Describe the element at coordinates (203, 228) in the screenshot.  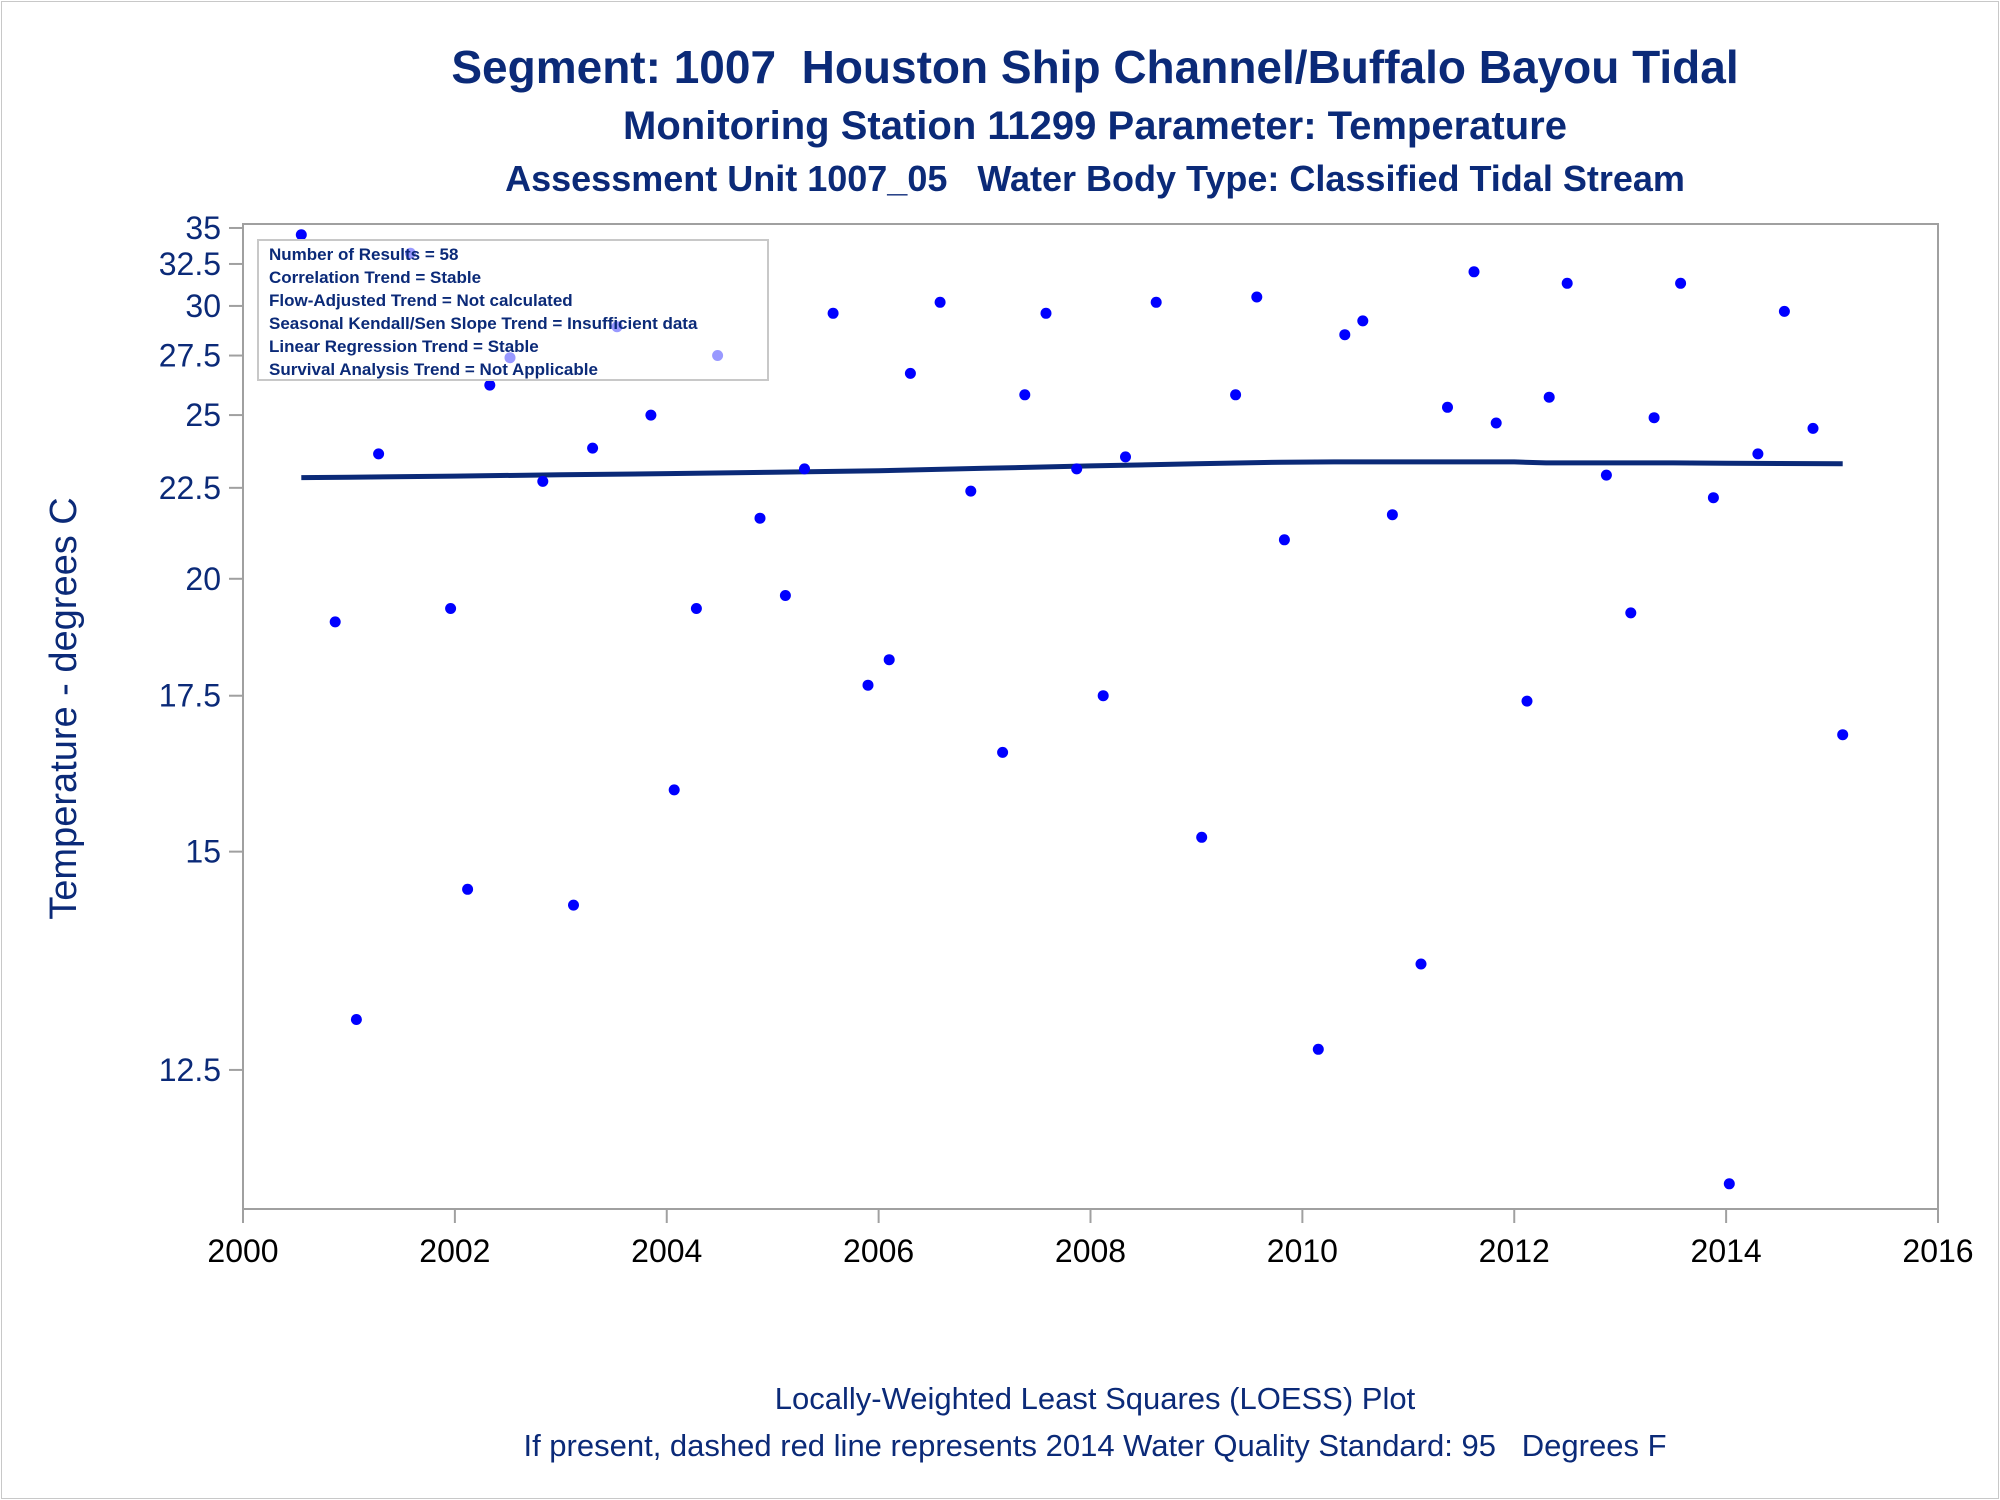
I see `y-tick-label: 35` at that location.